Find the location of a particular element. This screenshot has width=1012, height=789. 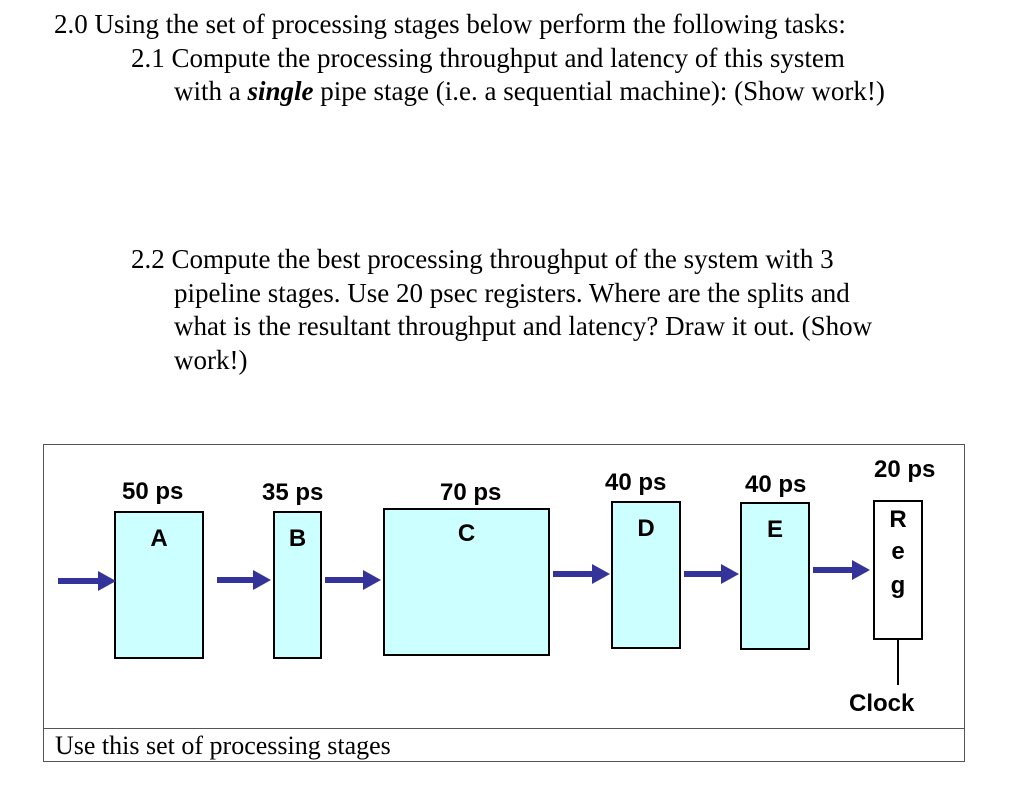

arrow-a-to-b is located at coordinates (244, 580).